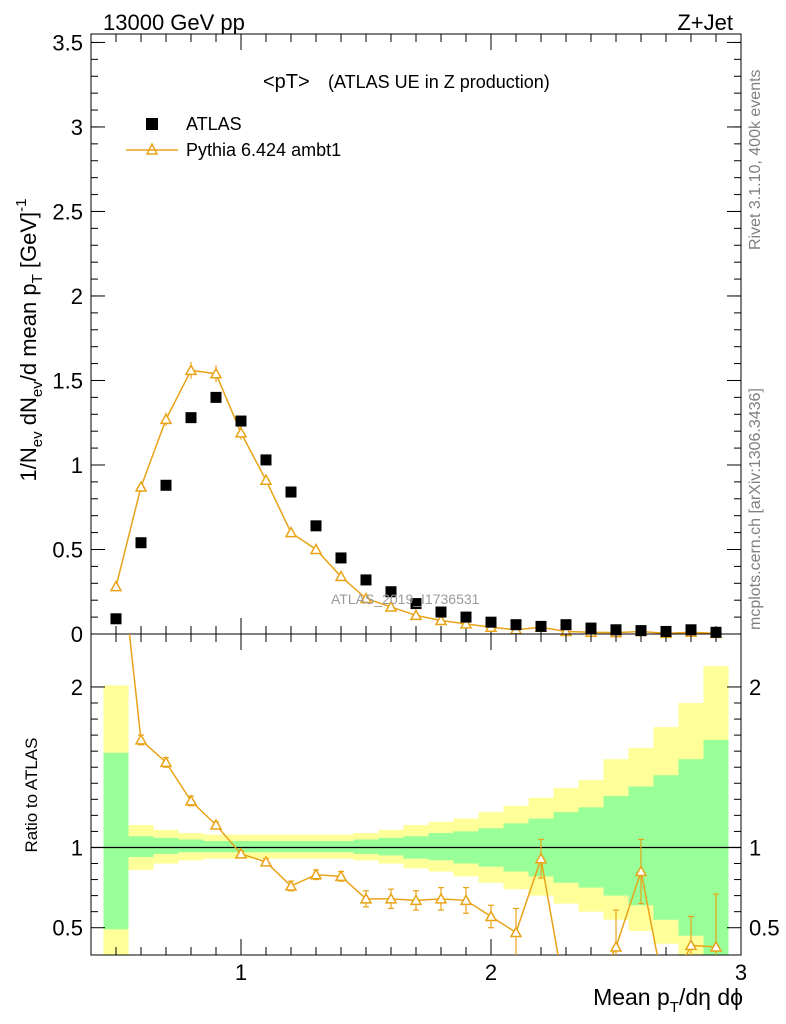  Describe the element at coordinates (241, 972) in the screenshot. I see `x-tick-label: 1` at that location.